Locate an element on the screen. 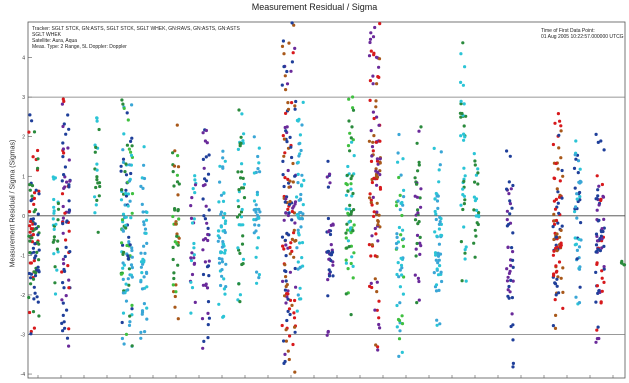 The width and height of the screenshot is (629, 383). y-tick-label: 0 is located at coordinates (23, 217).